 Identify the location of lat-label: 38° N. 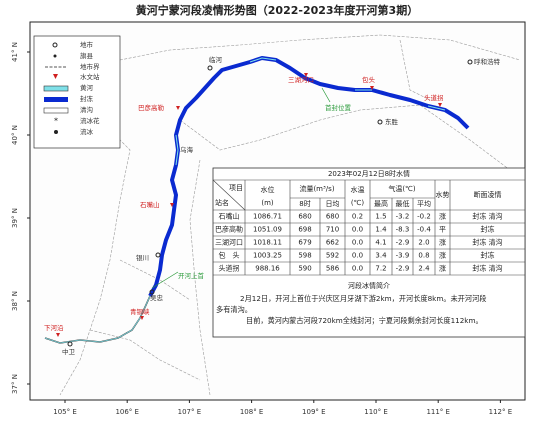
(15, 301).